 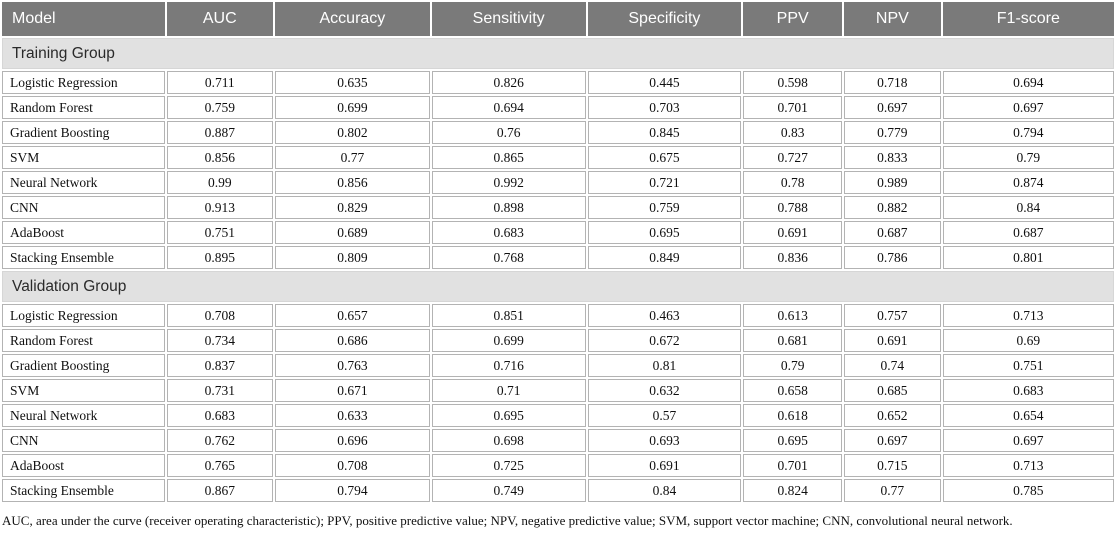 What do you see at coordinates (1028, 390) in the screenshot?
I see `value-cell: 0.683` at bounding box center [1028, 390].